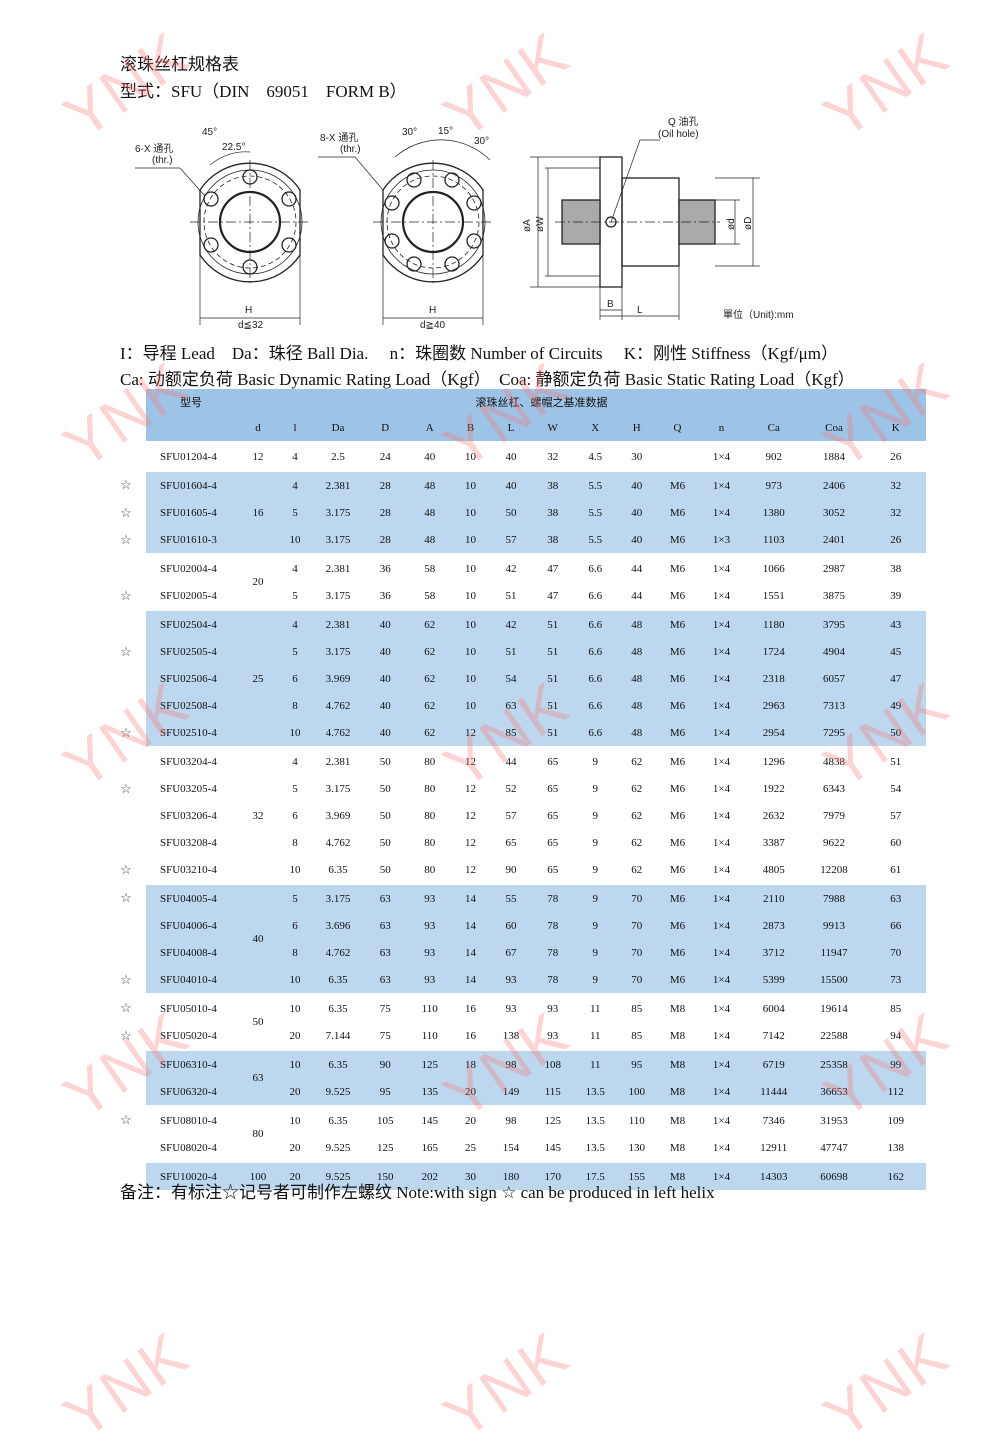 This screenshot has width=1000, height=1453. Describe the element at coordinates (339, 138) in the screenshot. I see `mid-holes-label: 8-X 通孔` at that location.